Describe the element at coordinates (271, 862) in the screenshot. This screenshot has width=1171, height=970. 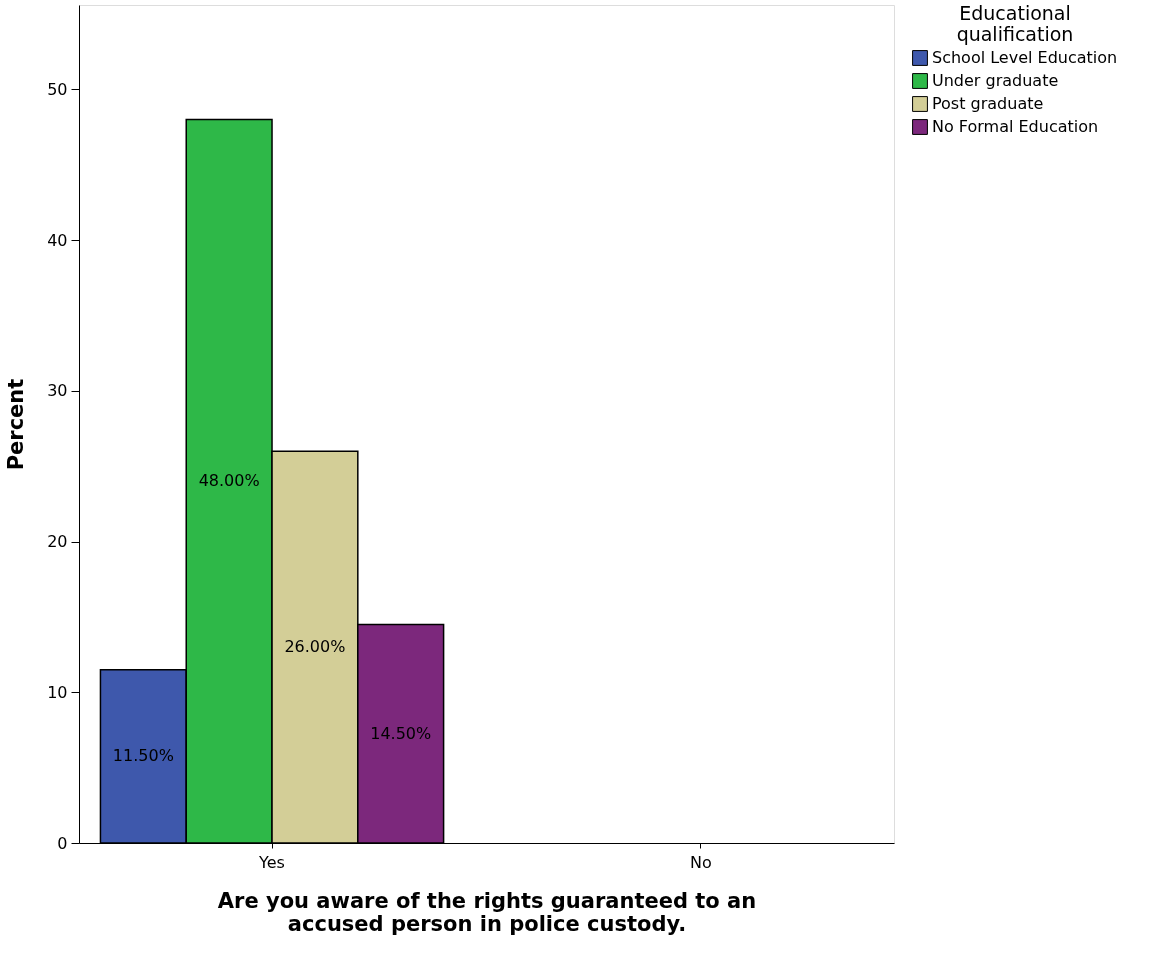
I see `x-tick-label: Yes` at that location.